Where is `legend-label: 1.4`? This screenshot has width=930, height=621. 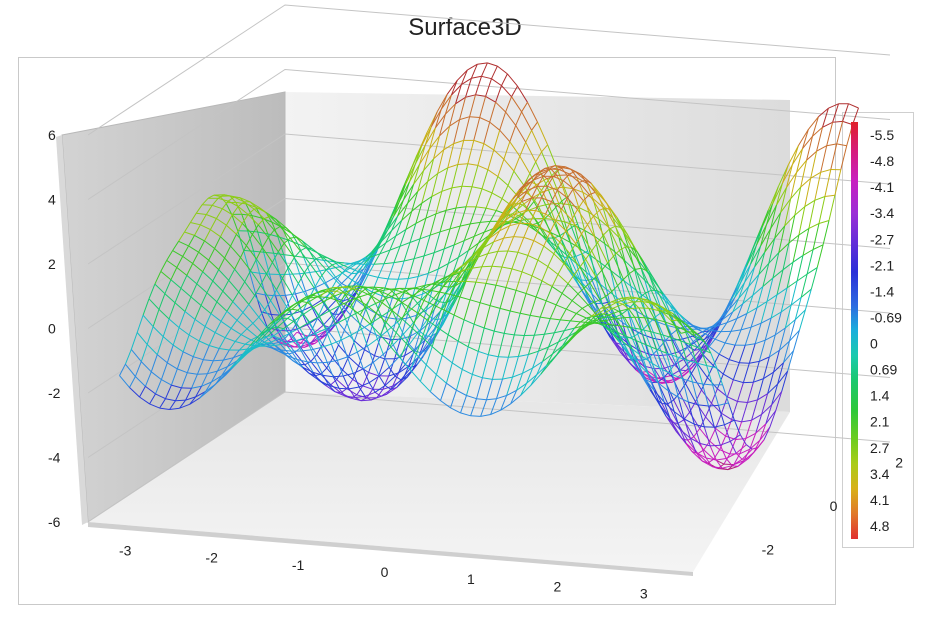 legend-label: 1.4 is located at coordinates (880, 396).